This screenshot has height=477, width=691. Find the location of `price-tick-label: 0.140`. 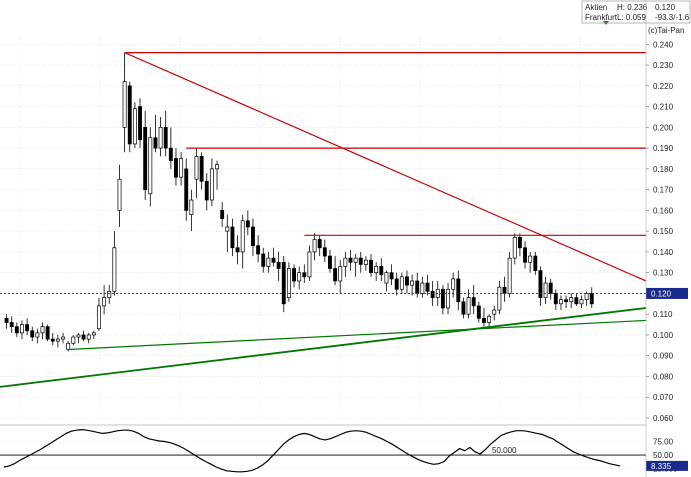

price-tick-label: 0.140 is located at coordinates (663, 252).